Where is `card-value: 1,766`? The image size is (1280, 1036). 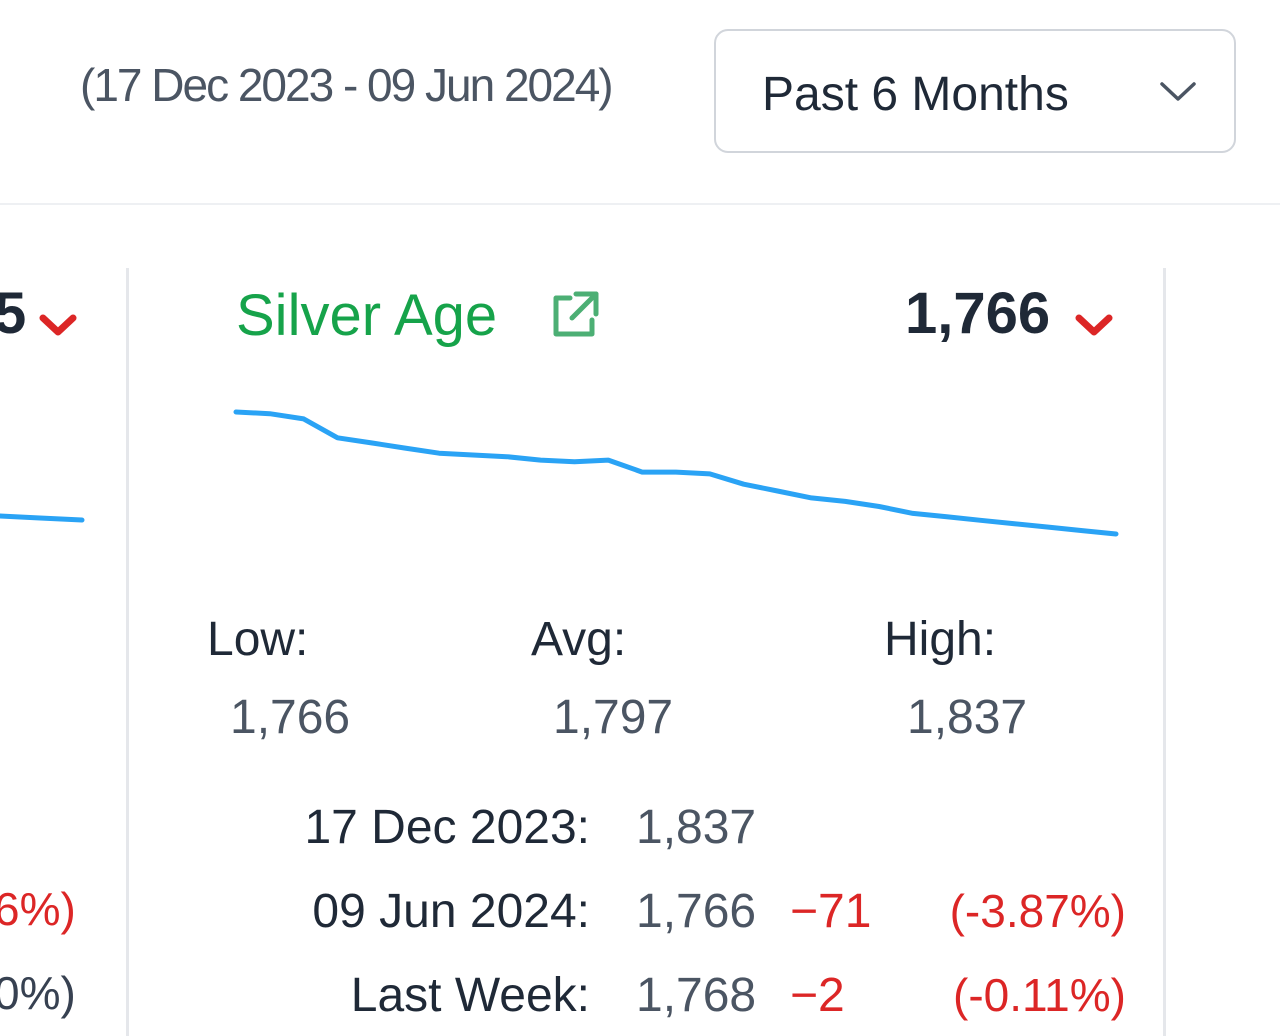
card-value: 1,766 is located at coordinates (978, 313).